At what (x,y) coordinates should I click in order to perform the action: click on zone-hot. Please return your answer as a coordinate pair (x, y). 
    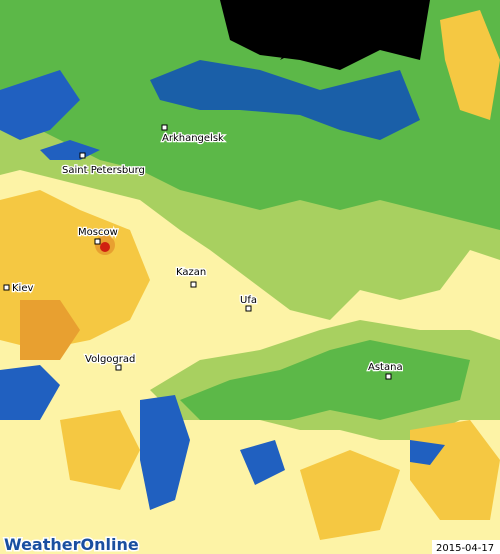
    Looking at the image, I should click on (50, 330).